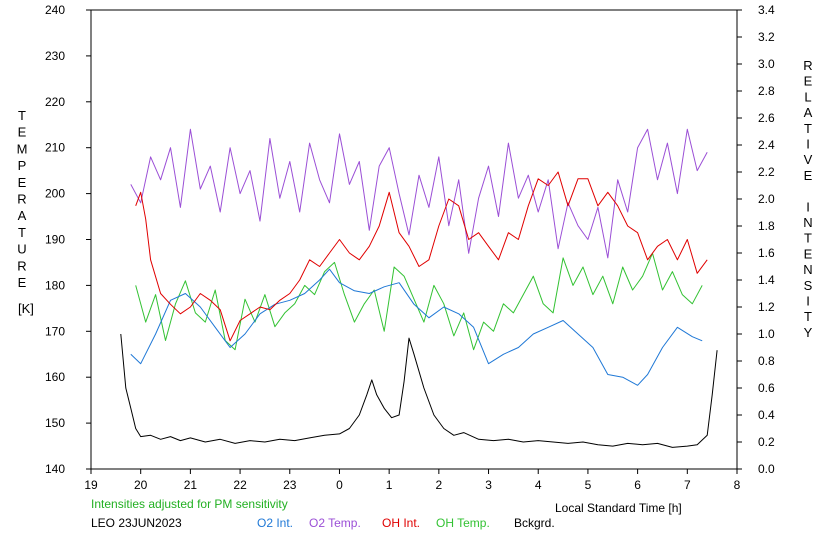 The width and height of the screenshot is (828, 535). Describe the element at coordinates (766, 145) in the screenshot. I see `y-right-tick-label: 2.4` at that location.